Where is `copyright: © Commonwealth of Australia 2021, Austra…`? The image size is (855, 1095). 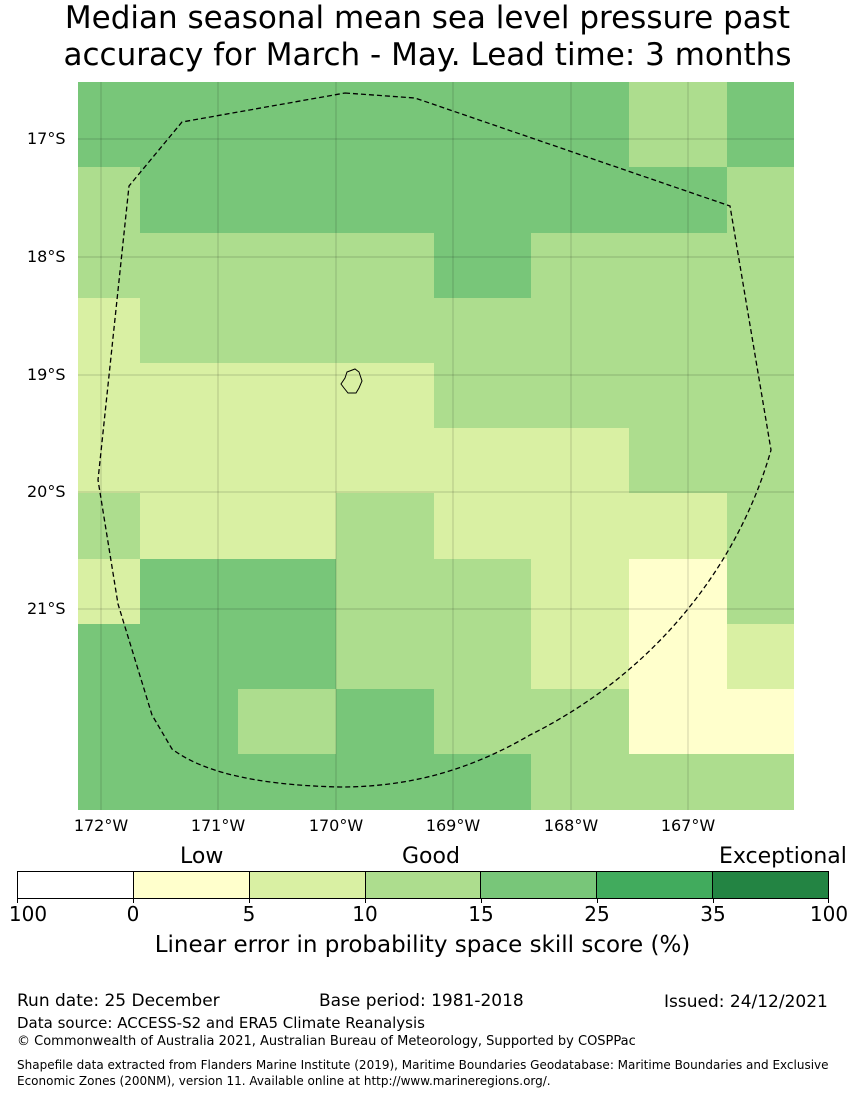 copyright: © Commonwealth of Australia 2021, Austra… is located at coordinates (326, 1041).